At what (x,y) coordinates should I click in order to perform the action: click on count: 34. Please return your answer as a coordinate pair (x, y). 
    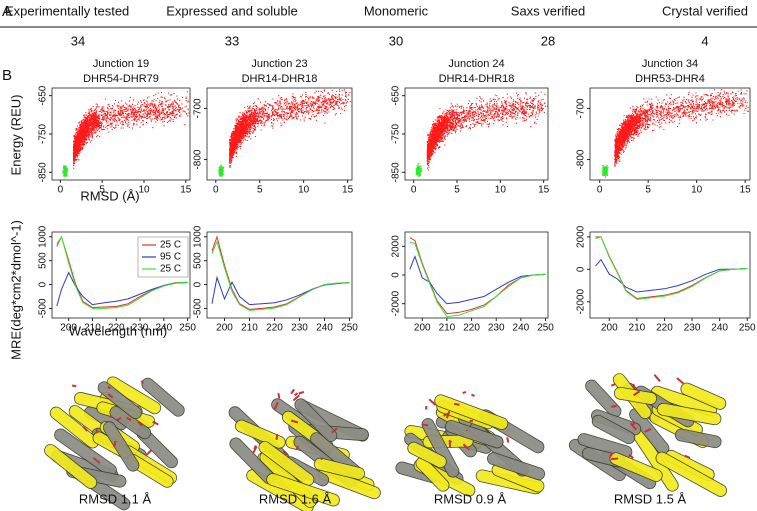
    Looking at the image, I should click on (78, 40).